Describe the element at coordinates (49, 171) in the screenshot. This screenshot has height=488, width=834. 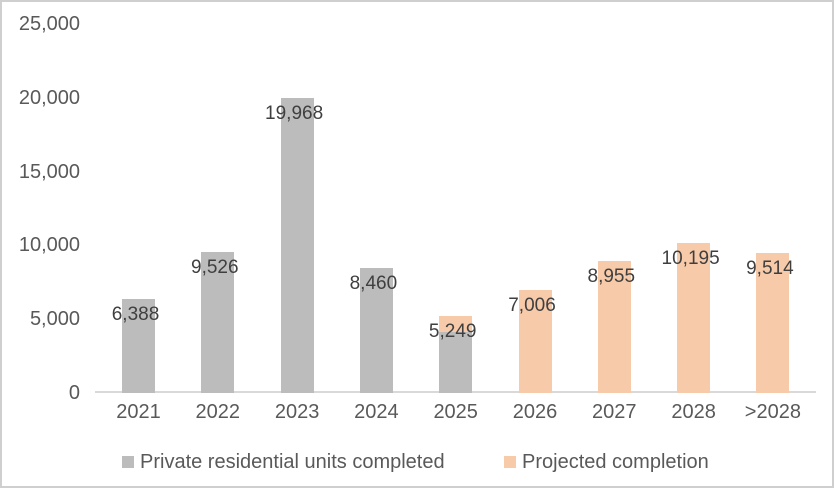
I see `y-axis-tick-label: 15,000` at that location.